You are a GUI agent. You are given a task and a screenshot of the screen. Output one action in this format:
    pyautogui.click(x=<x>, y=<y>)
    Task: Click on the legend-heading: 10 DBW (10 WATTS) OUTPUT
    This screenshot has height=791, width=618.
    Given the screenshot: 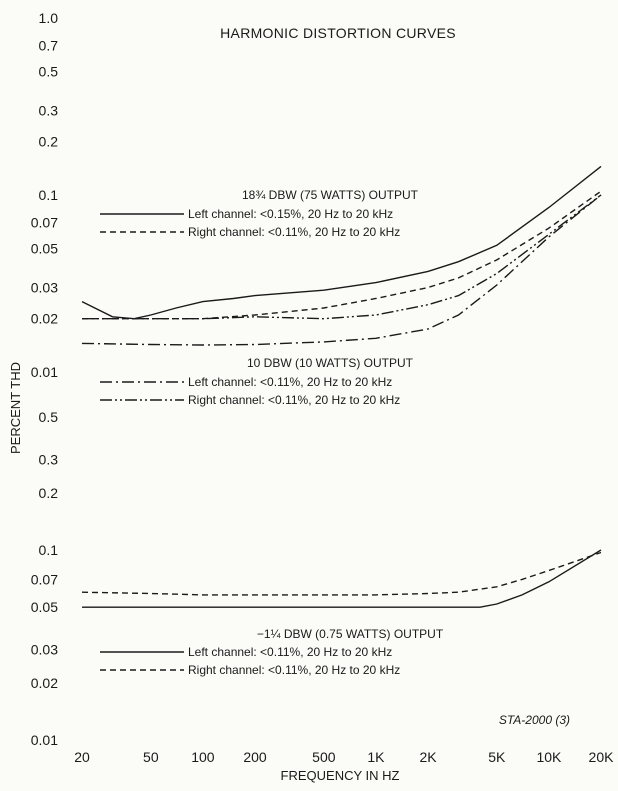 What is the action you would take?
    pyautogui.click(x=330, y=363)
    